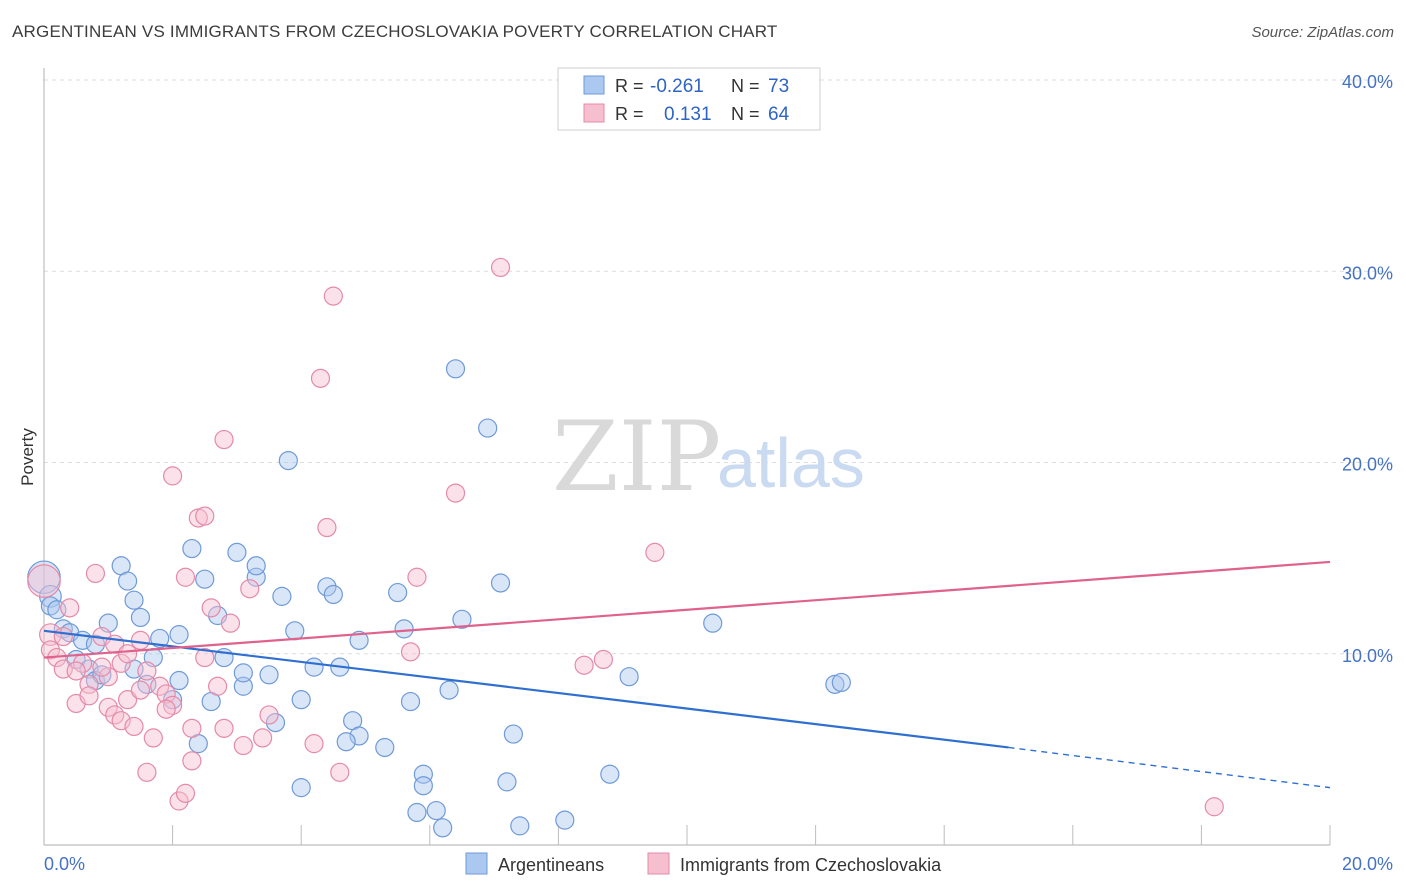 Image resolution: width=1406 pixels, height=892 pixels. What do you see at coordinates (636, 457) in the screenshot?
I see `watermark-zip: ZIP` at bounding box center [636, 457].